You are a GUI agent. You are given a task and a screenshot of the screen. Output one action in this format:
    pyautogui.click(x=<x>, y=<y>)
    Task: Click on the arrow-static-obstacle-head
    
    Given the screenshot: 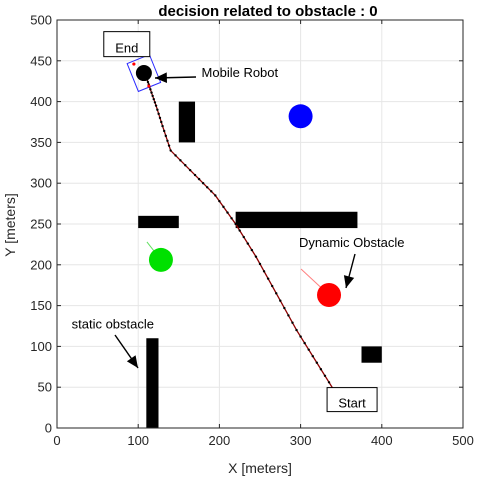 What is the action you would take?
    pyautogui.click(x=132, y=361)
    